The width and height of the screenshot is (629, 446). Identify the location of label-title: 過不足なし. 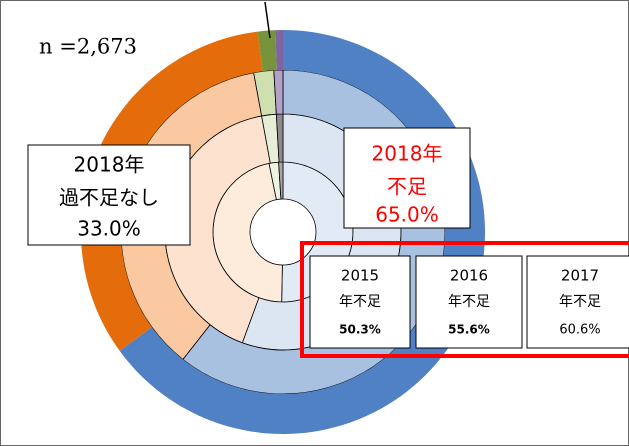
(109, 198).